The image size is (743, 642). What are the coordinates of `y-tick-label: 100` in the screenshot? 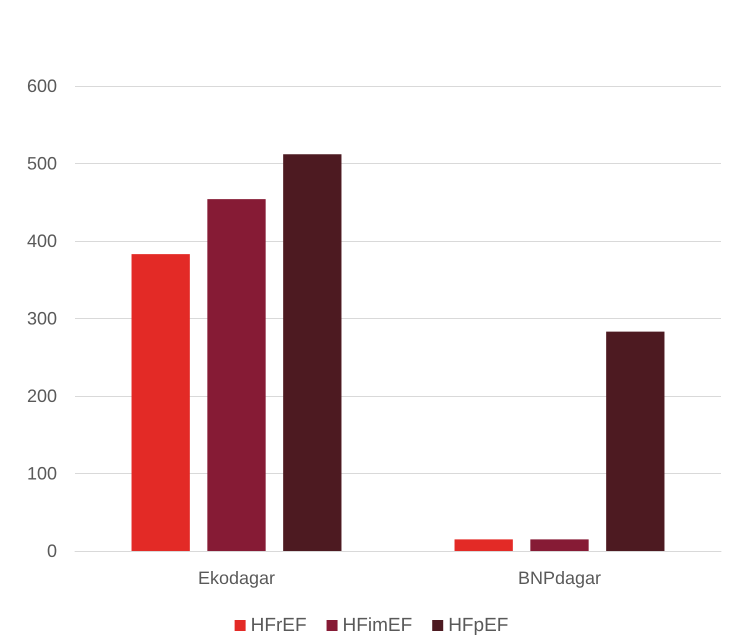 It's located at (41, 474).